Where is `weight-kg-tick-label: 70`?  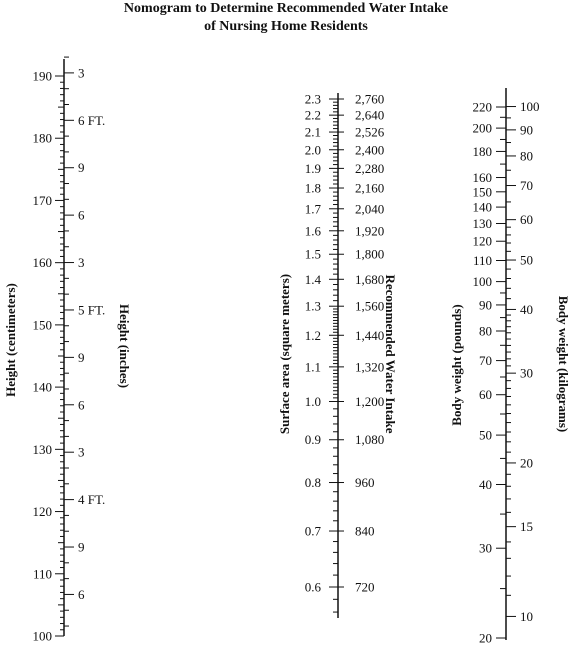
weight-kg-tick-label: 70 is located at coordinates (526, 185).